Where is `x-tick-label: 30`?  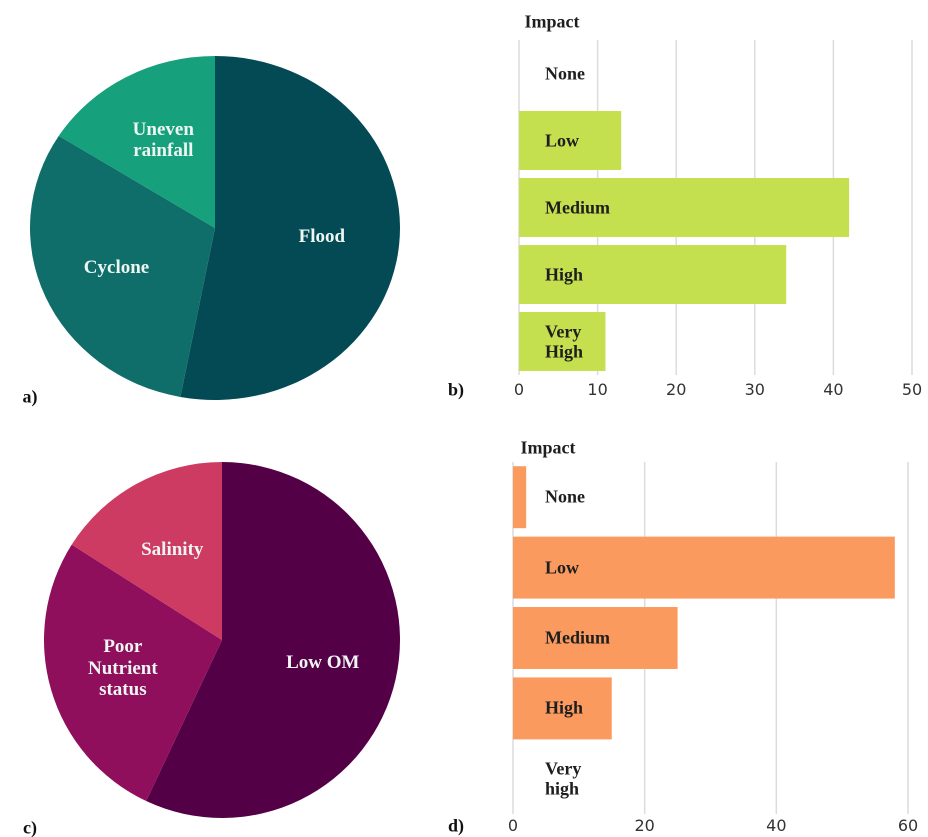
x-tick-label: 30 is located at coordinates (754, 389).